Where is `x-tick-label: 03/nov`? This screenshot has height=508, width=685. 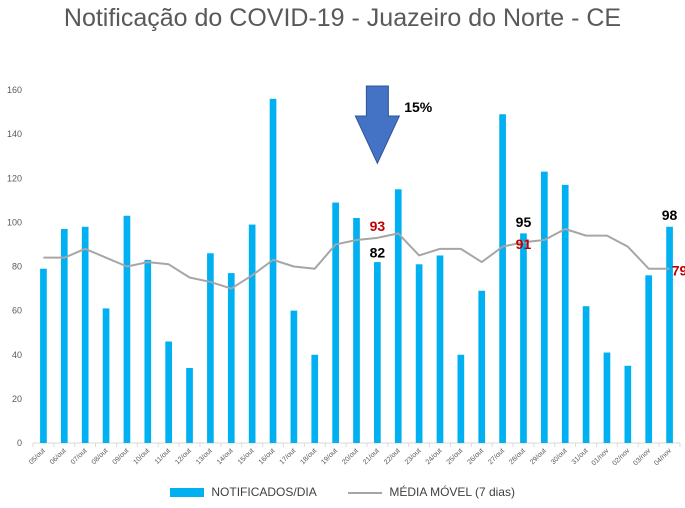 x-tick-label: 03/nov is located at coordinates (642, 457).